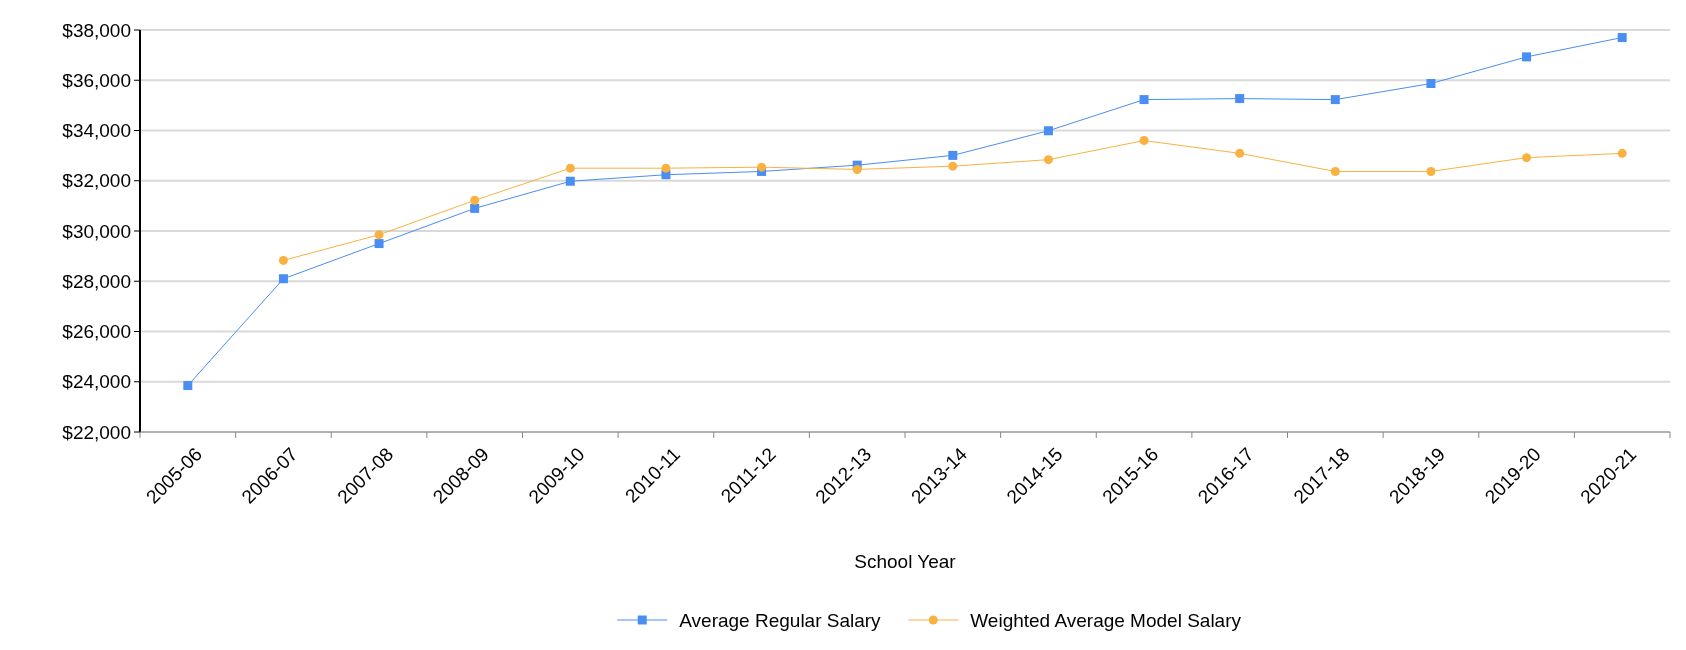 This screenshot has height=650, width=1686. What do you see at coordinates (96, 281) in the screenshot?
I see `y-tick-label: $28,000` at bounding box center [96, 281].